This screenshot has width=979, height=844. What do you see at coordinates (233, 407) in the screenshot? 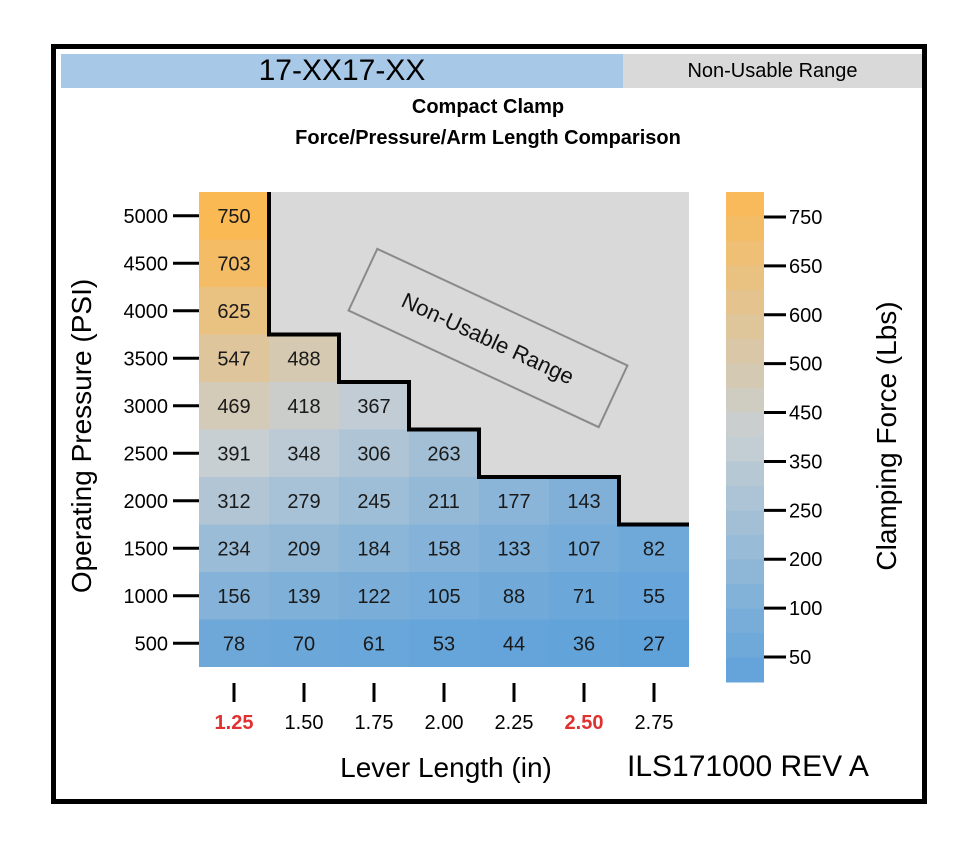
I see `cell-value-label: 469` at bounding box center [233, 407].